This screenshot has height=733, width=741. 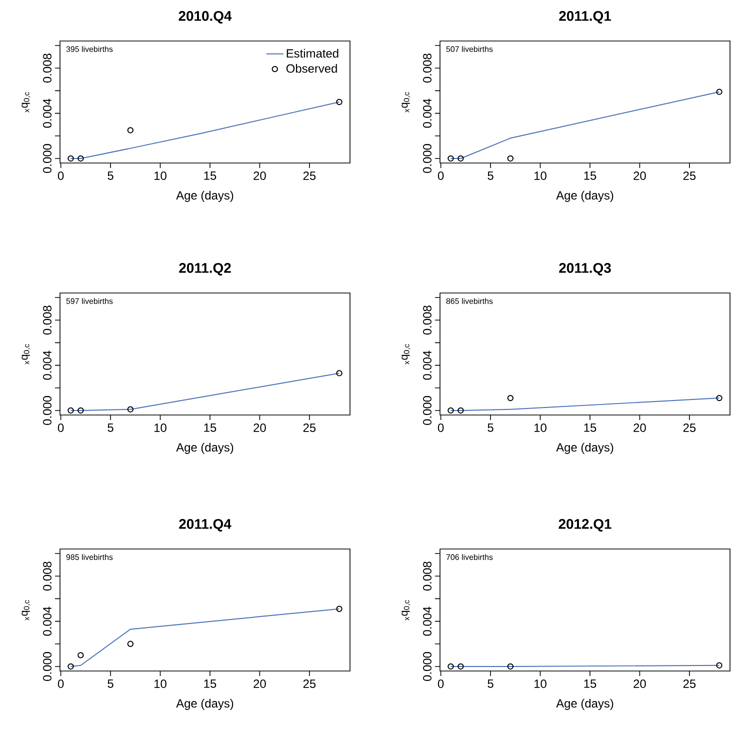 What do you see at coordinates (585, 17) in the screenshot?
I see `chart-title: 2011.Q1` at bounding box center [585, 17].